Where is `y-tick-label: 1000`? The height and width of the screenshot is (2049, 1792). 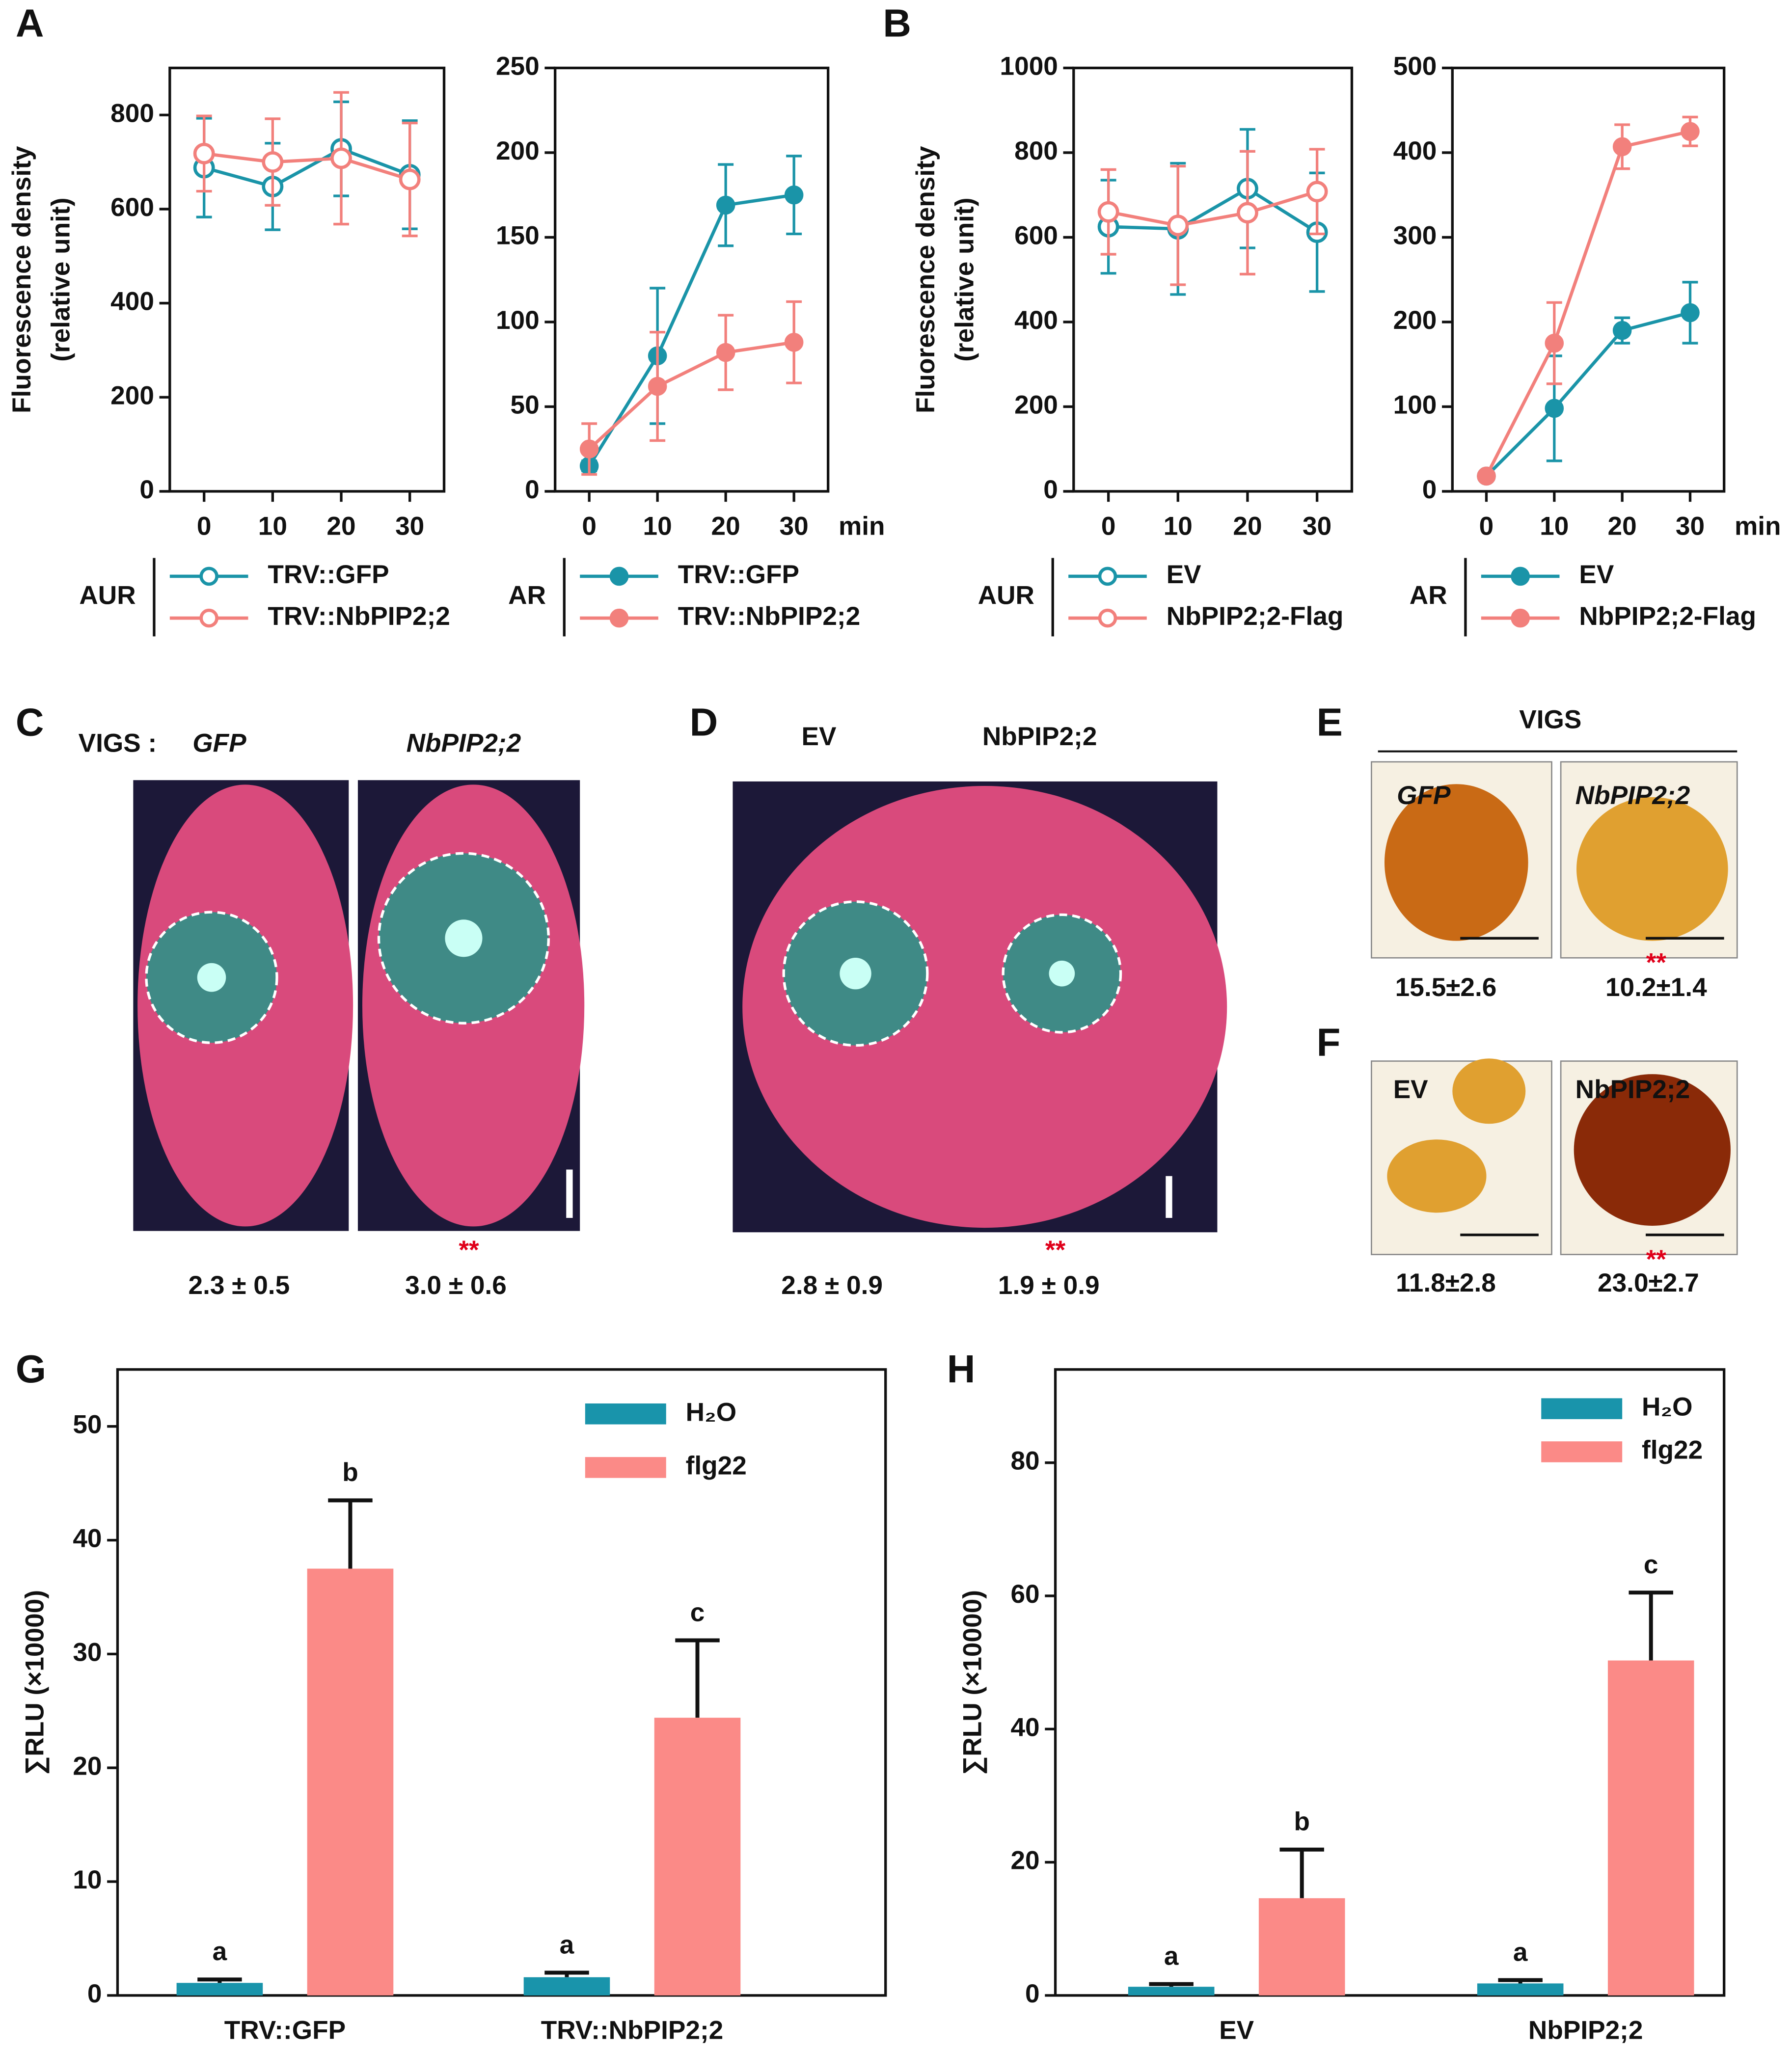 y-tick-label: 1000 is located at coordinates (1029, 66).